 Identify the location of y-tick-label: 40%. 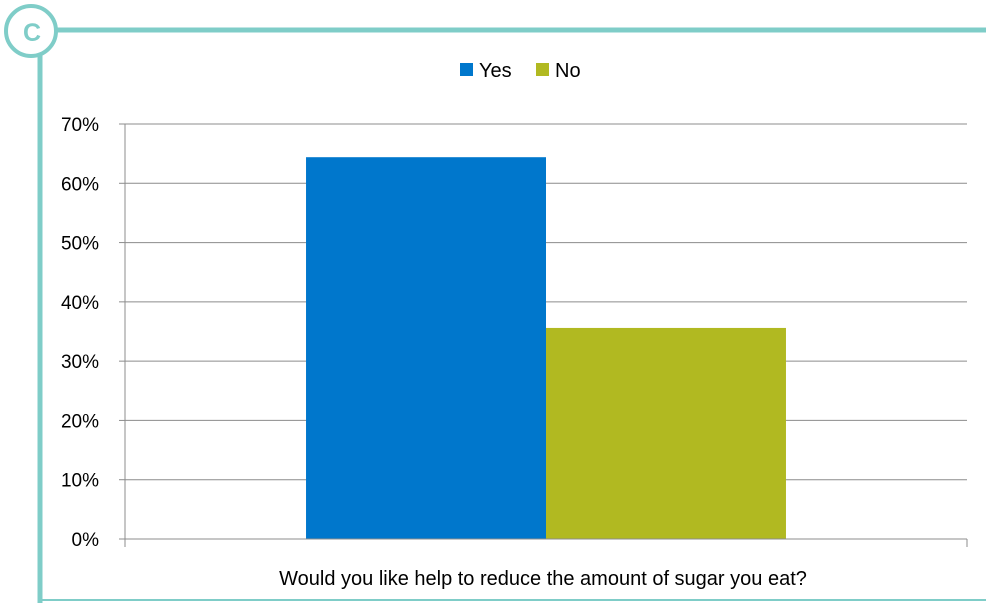
(80, 303).